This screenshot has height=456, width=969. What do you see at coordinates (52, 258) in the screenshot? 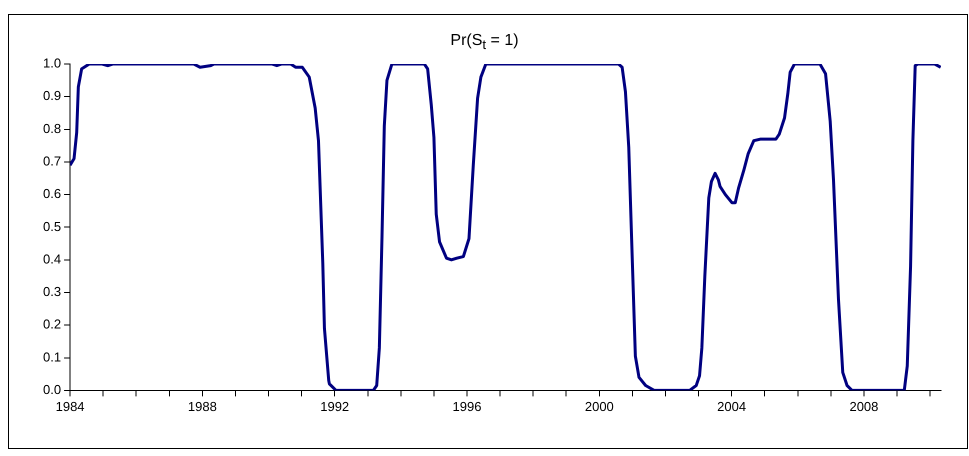
I see `y-tick-label: 0.4` at bounding box center [52, 258].